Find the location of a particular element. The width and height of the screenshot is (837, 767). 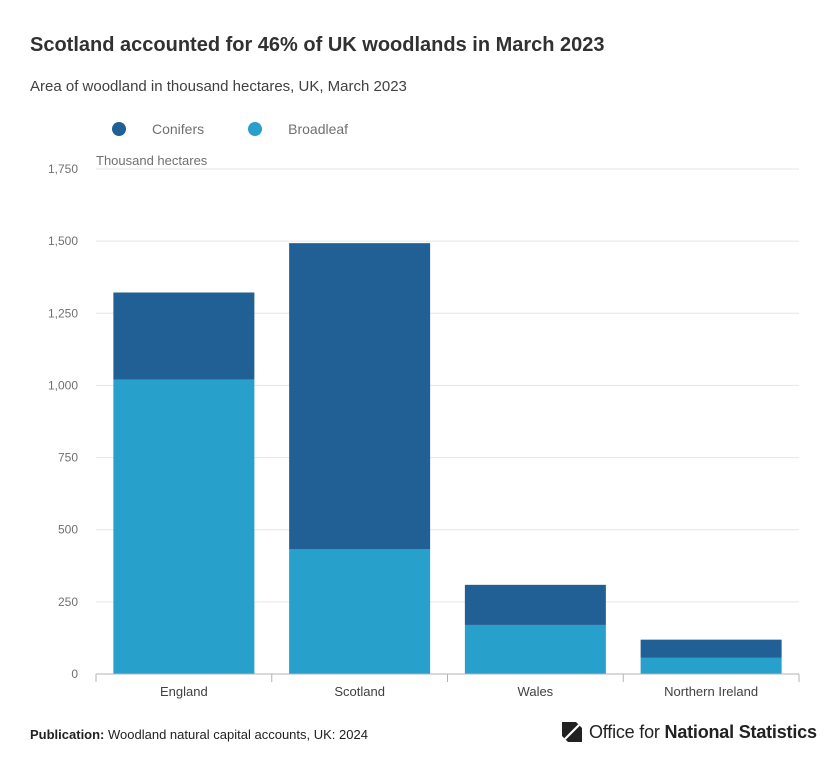

ons-logo: Office for National Statistics is located at coordinates (689, 732).